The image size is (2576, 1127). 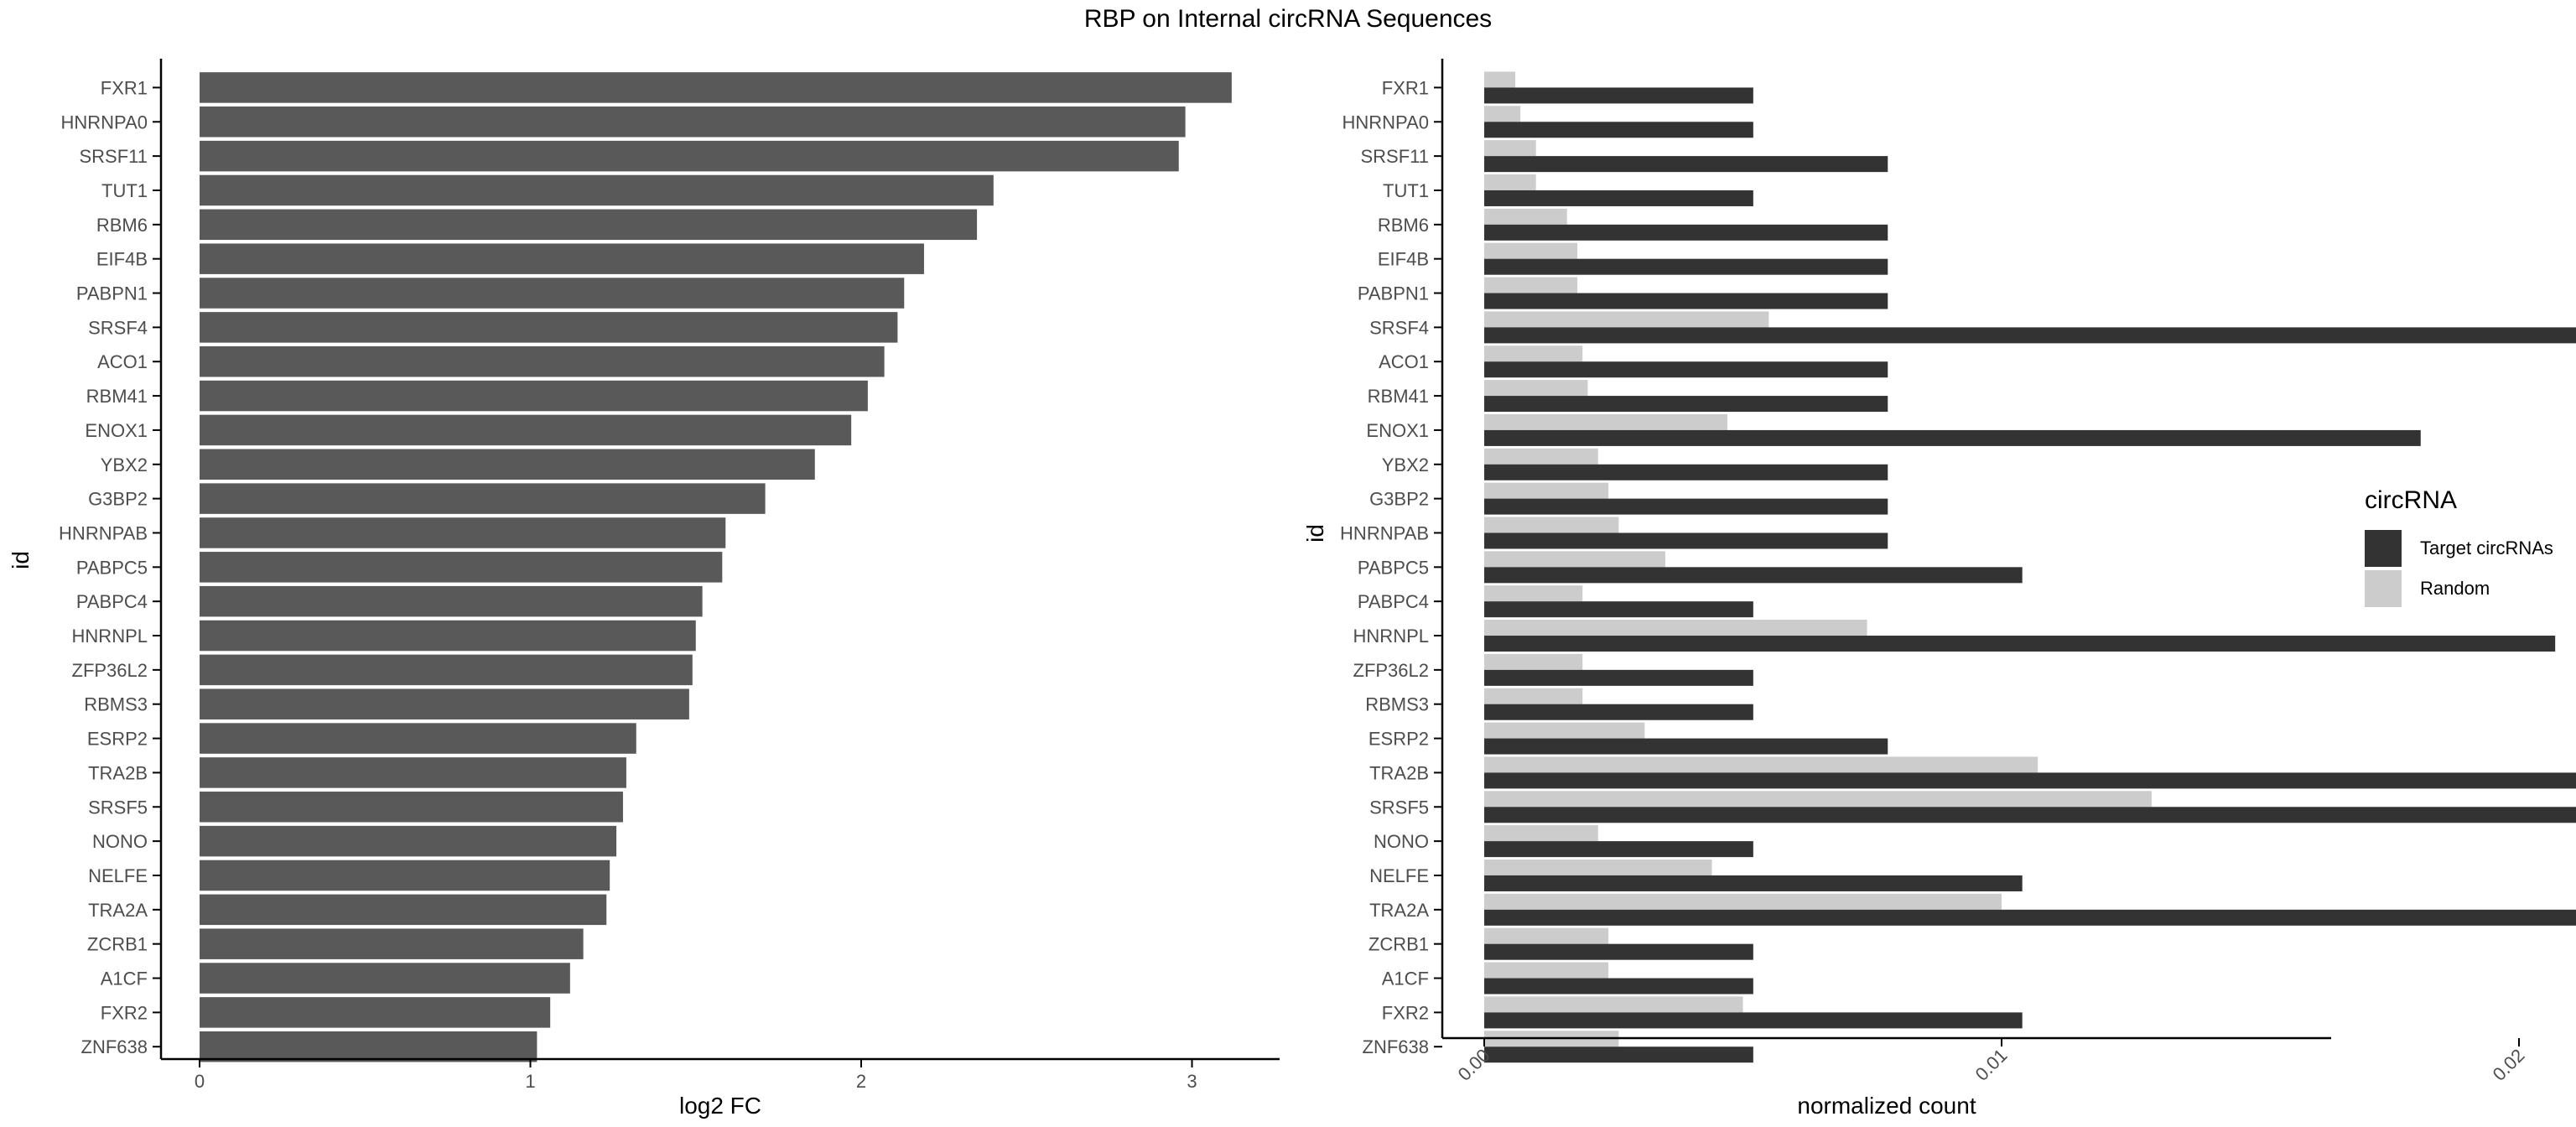 I want to click on legend-label-random: Random, so click(x=2455, y=588).